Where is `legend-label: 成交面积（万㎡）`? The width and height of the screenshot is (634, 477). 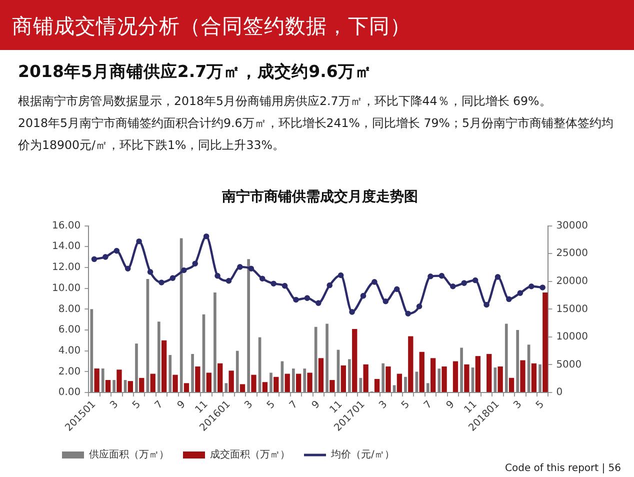 legend-label: 成交面积（万㎡） is located at coordinates (250, 454).